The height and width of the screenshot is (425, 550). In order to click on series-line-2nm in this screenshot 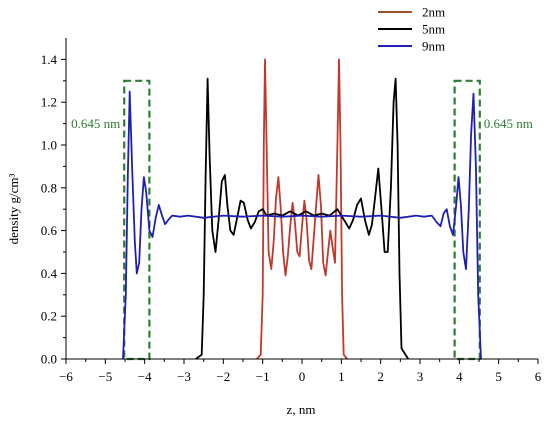, I will do `click(302, 209)`.